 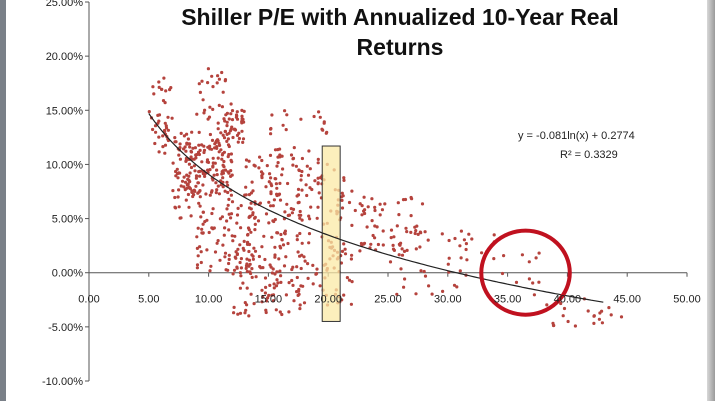 I want to click on x-tick-label: 15.00, so click(x=269, y=300).